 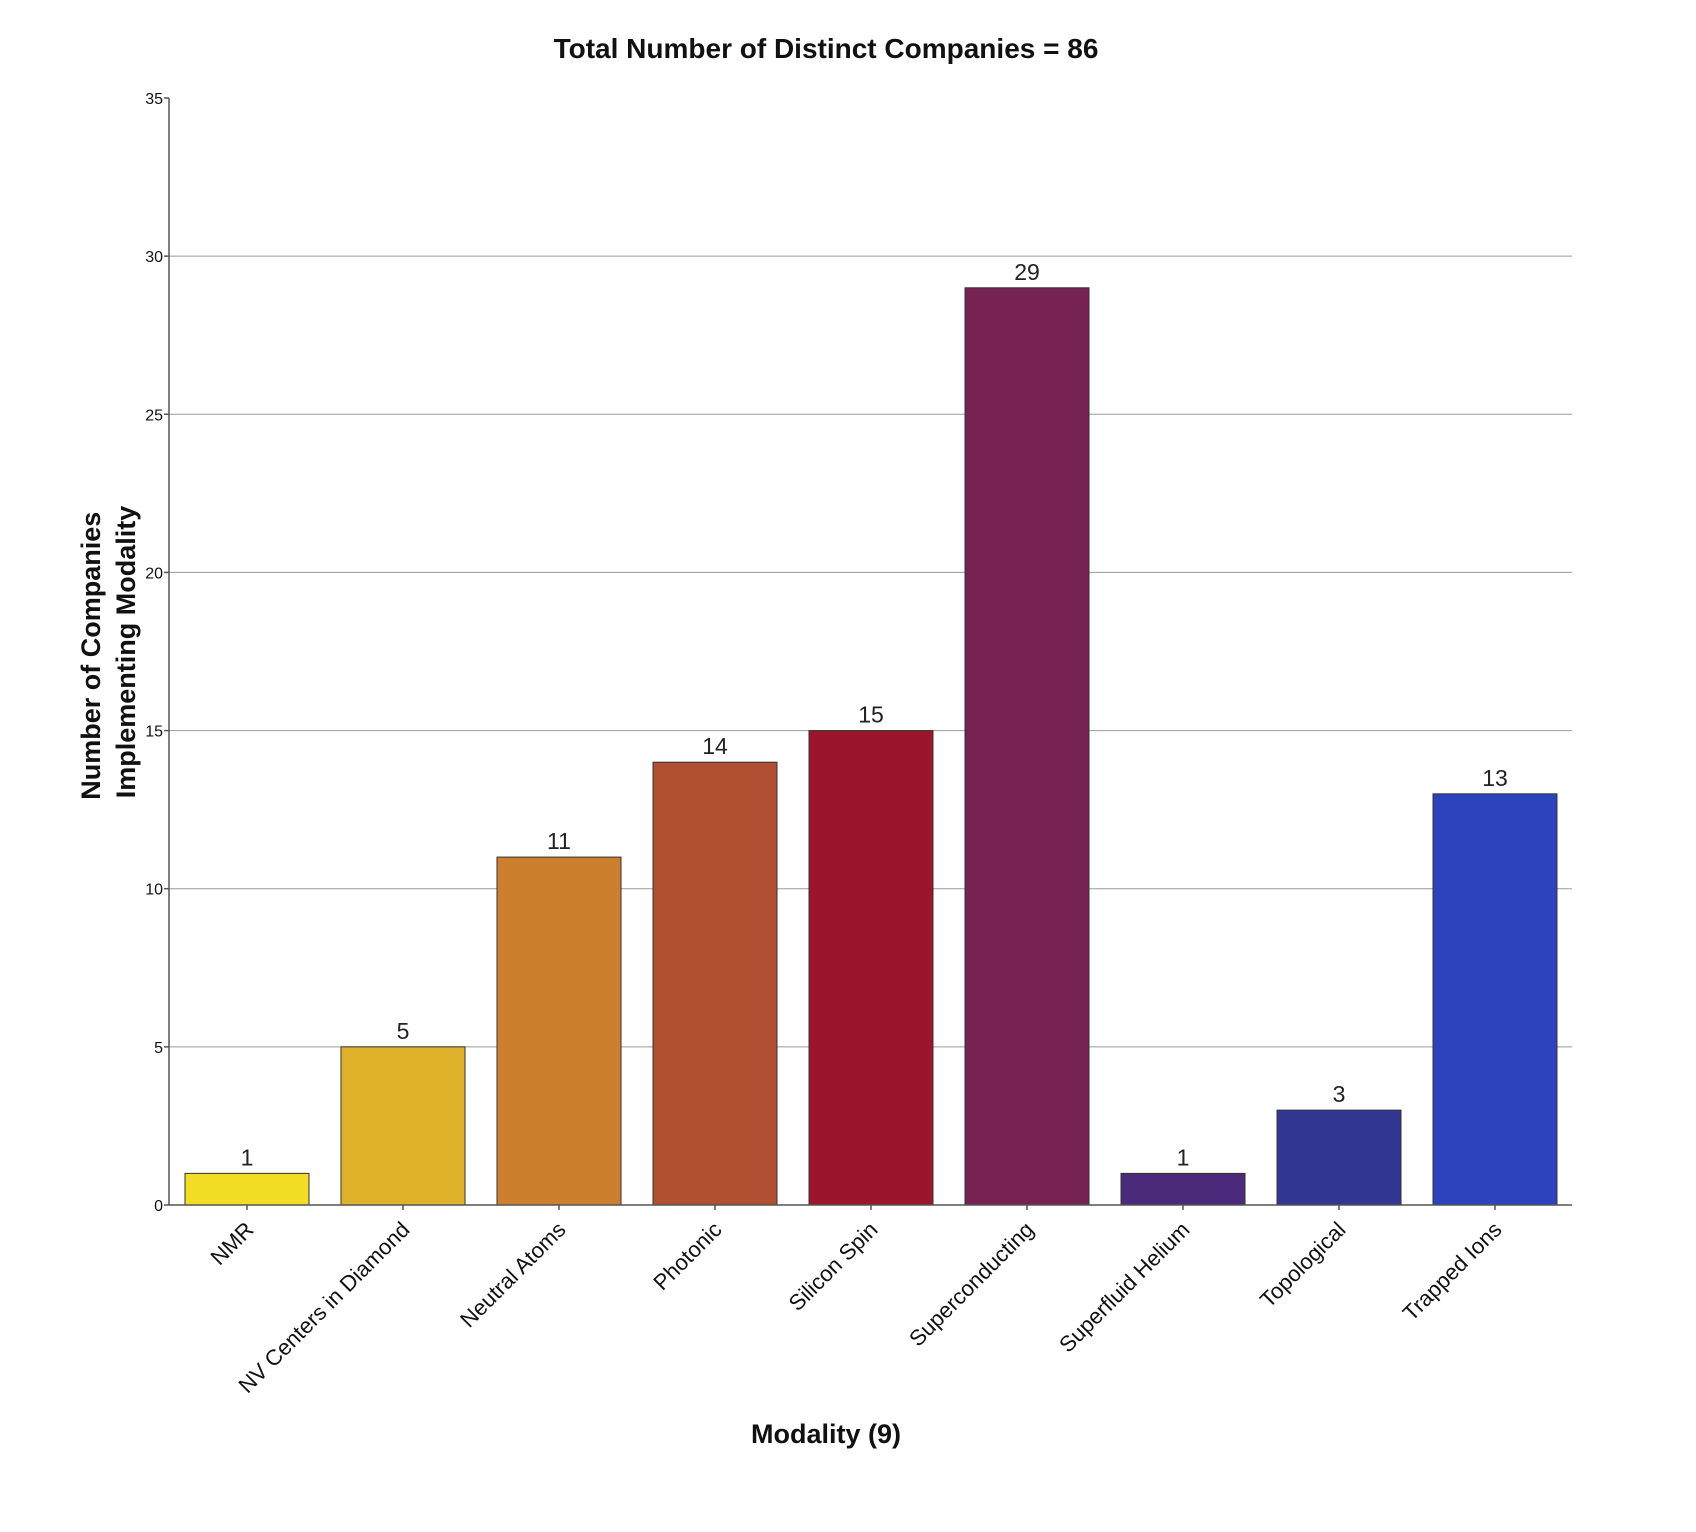 What do you see at coordinates (512, 1274) in the screenshot?
I see `x-tick-label: Neutral Atoms` at bounding box center [512, 1274].